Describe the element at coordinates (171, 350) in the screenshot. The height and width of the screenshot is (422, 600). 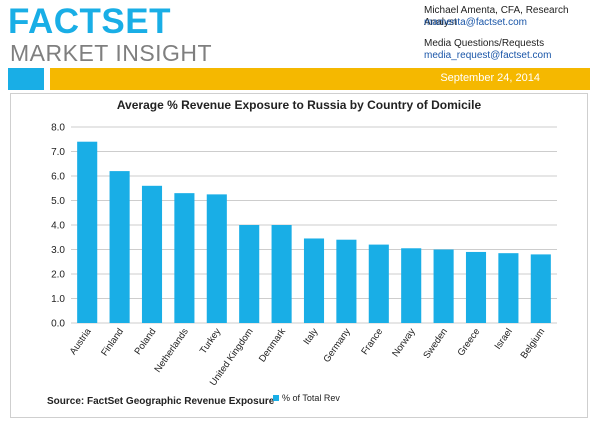
I see `x-tick-label: Netherlands` at that location.